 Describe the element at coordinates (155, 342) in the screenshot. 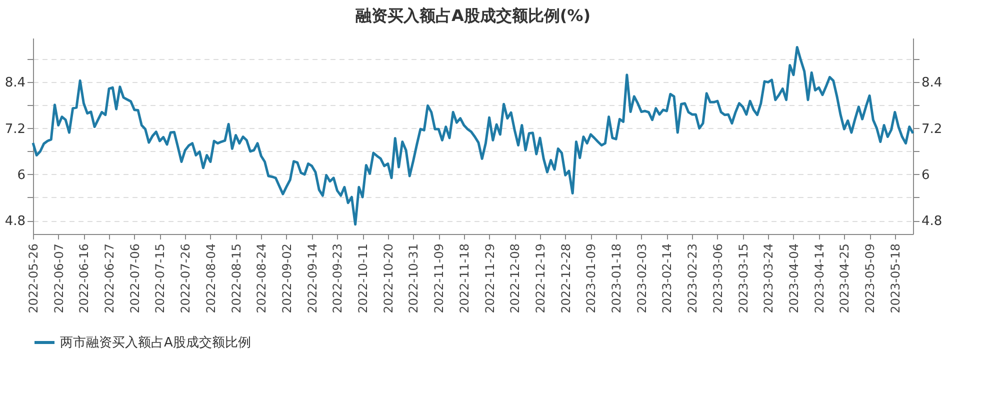

I see `legend-label: 两市融资买入额占A股成交额比例` at that location.